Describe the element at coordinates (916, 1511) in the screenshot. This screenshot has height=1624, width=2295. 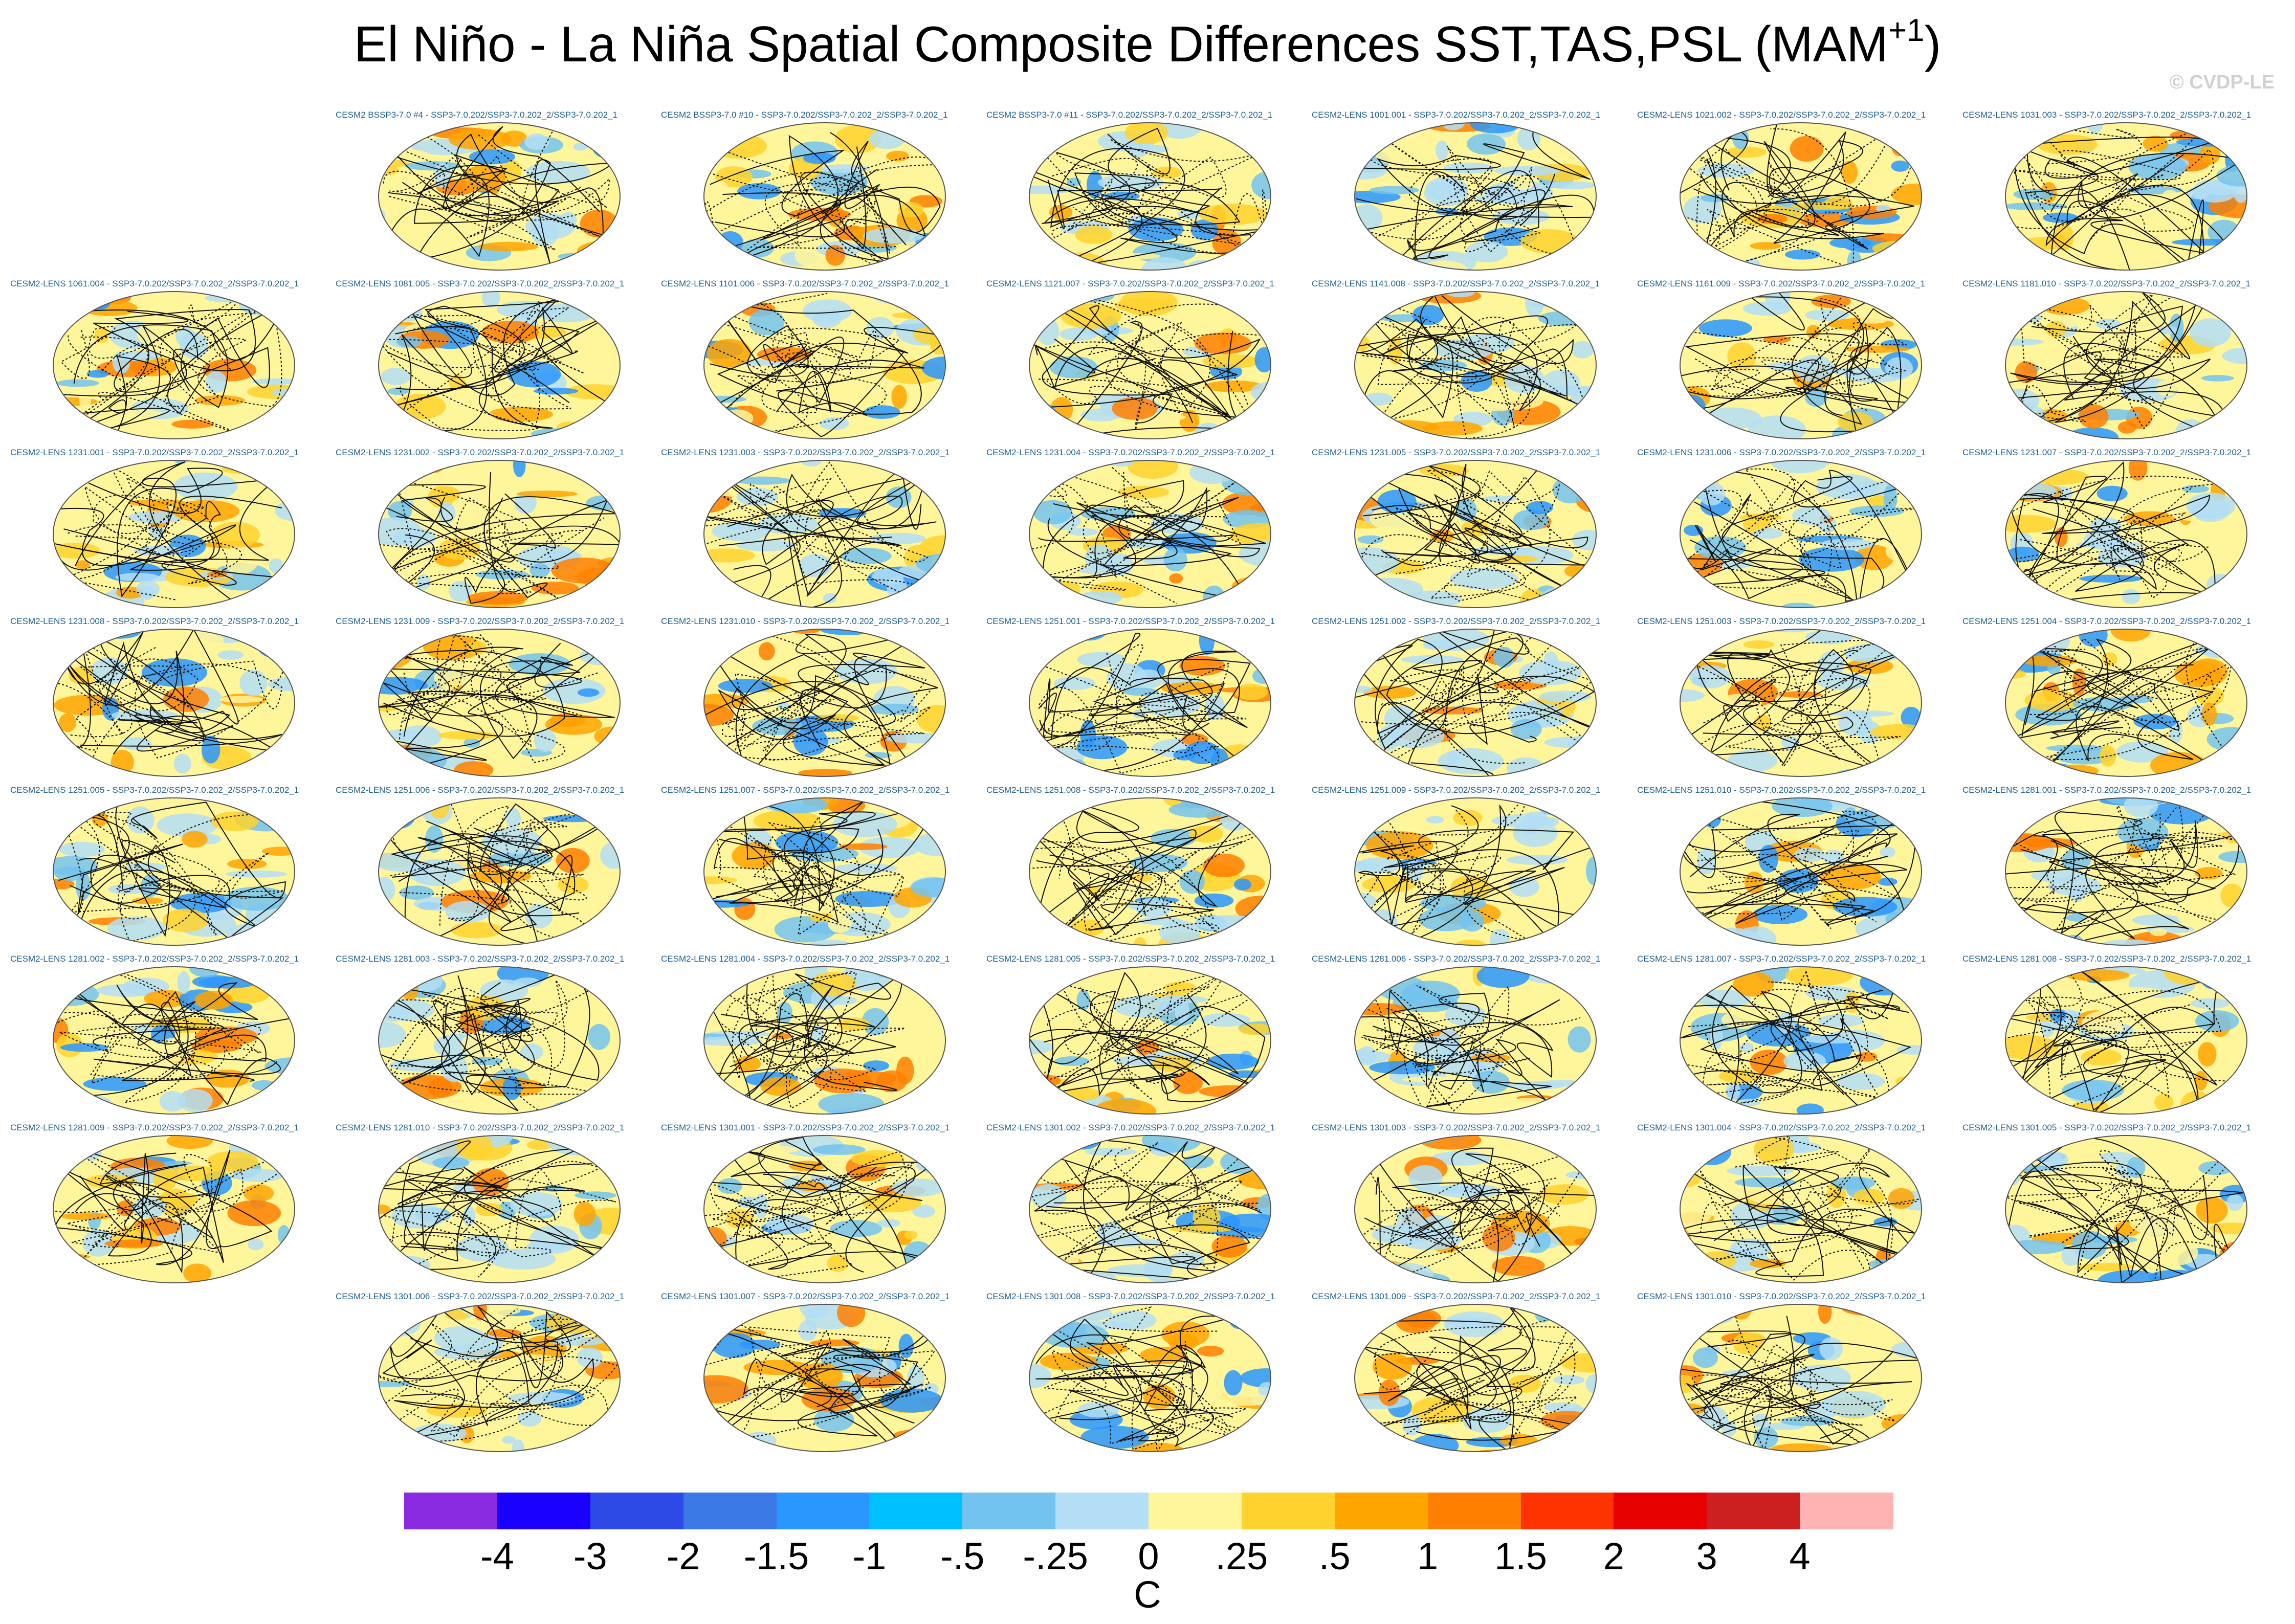
I see `colorbar-box` at that location.